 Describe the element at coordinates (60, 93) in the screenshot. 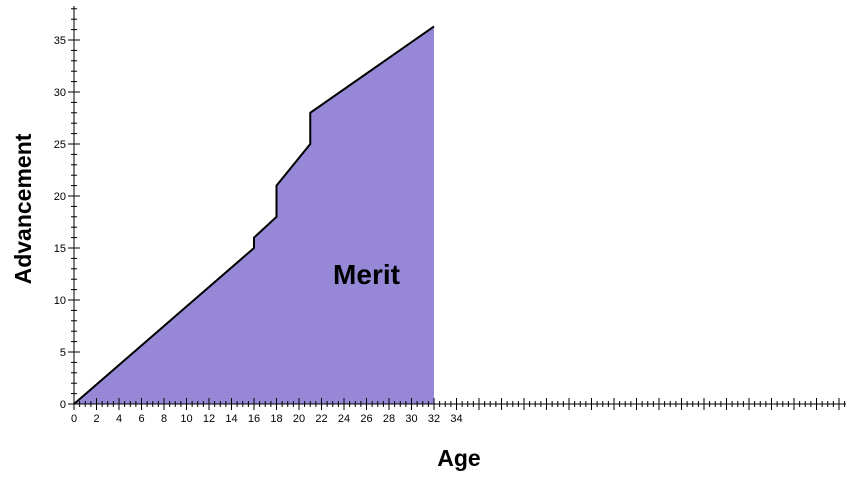

I see `y-tick-label: 30` at that location.